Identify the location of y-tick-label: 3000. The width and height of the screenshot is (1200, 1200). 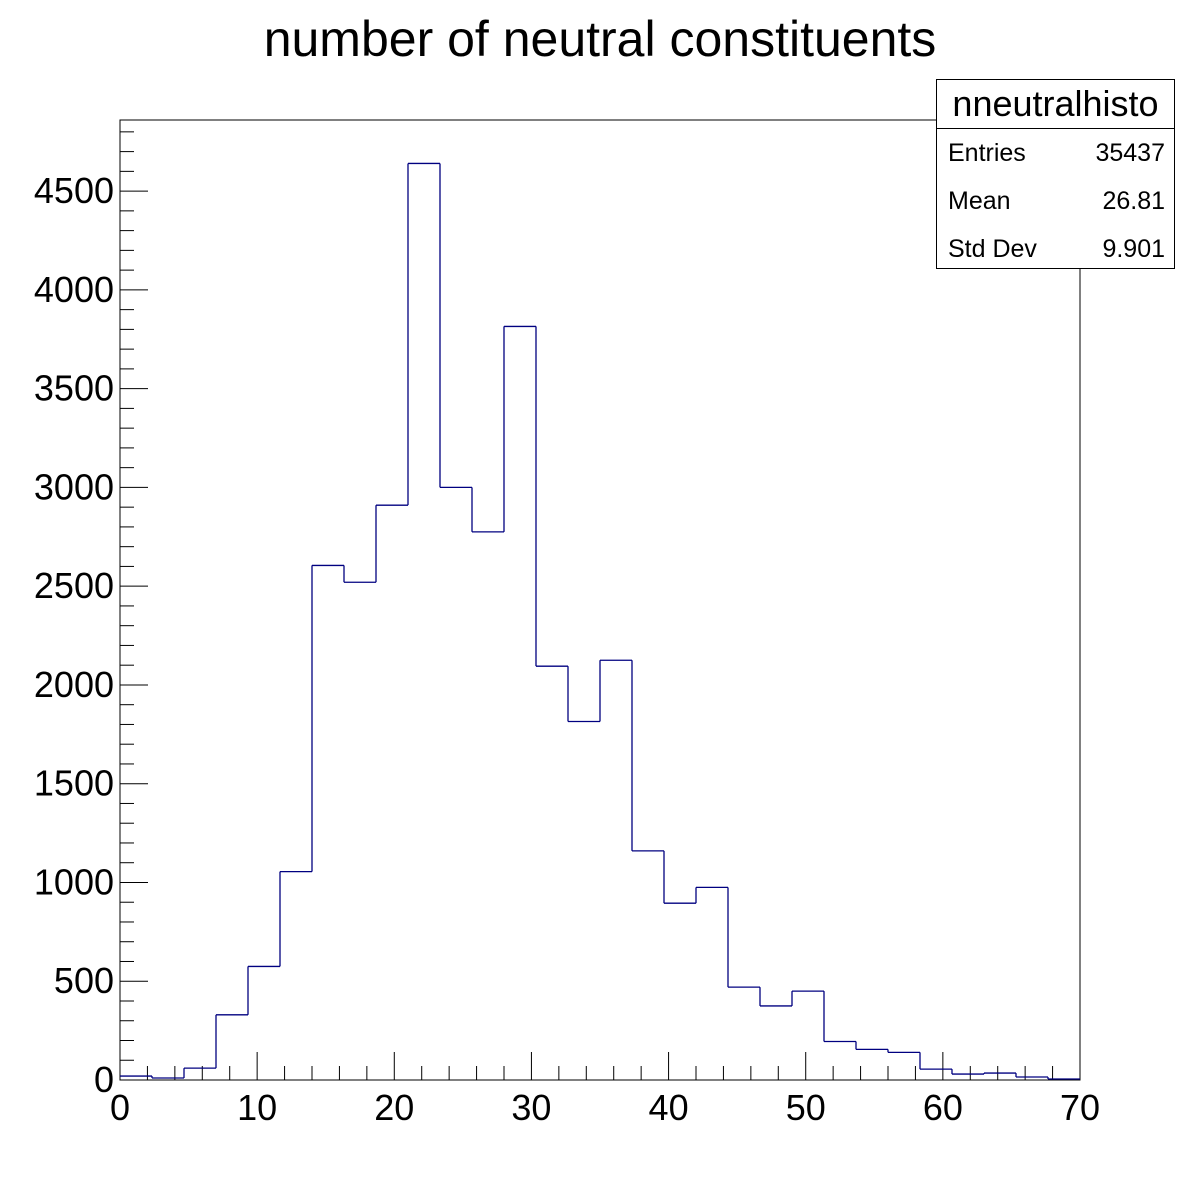
(74, 486).